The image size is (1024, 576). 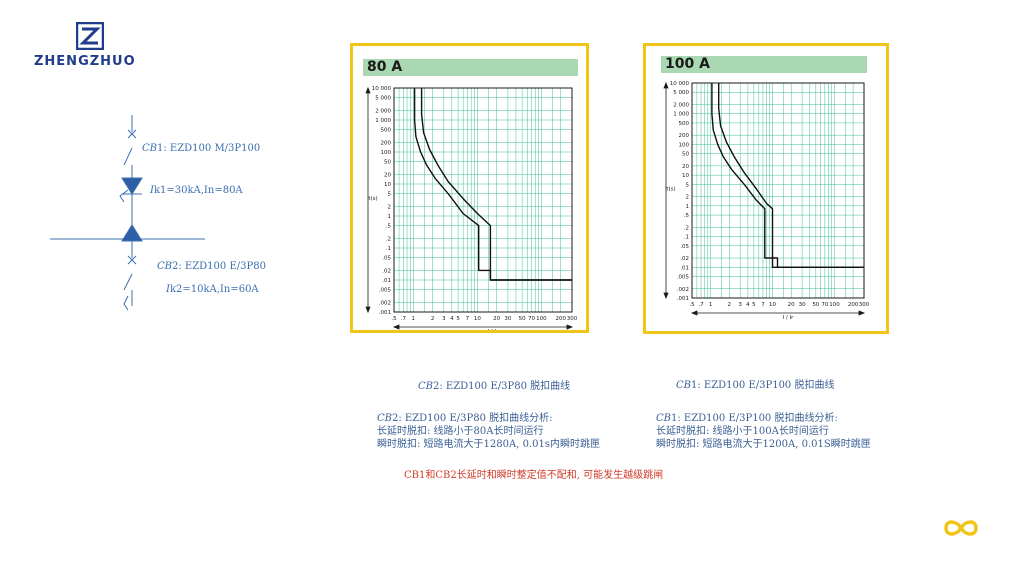 What do you see at coordinates (742, 431) in the screenshot?
I see `analysis-line: 长延时脱扣: 线路小于100A长时间运行` at bounding box center [742, 431].